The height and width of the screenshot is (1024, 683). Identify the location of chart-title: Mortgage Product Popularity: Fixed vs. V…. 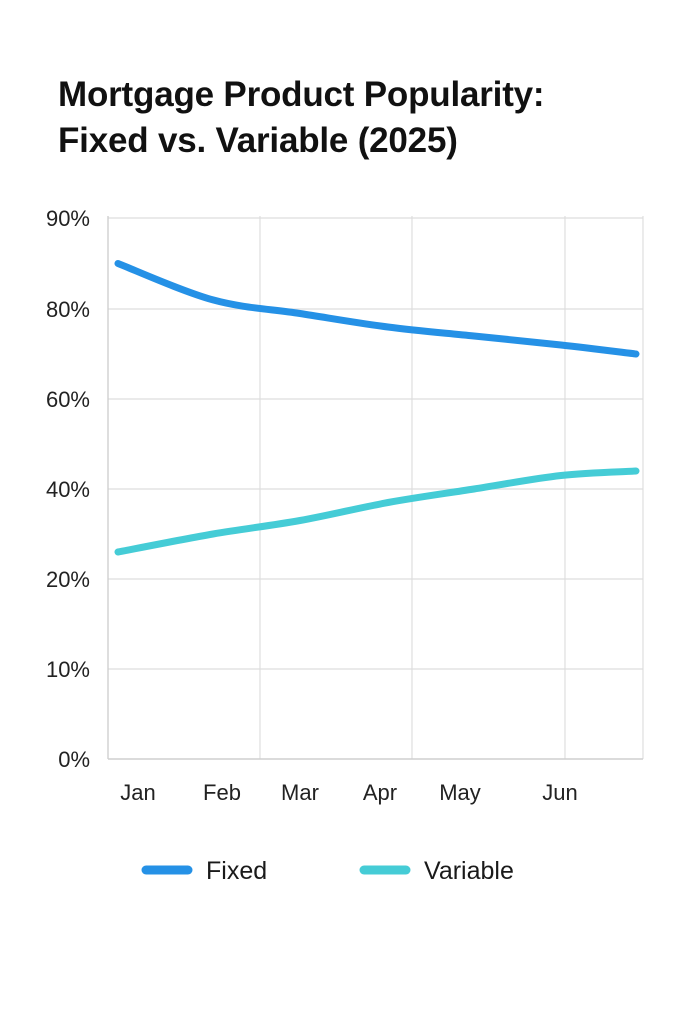
(358, 118).